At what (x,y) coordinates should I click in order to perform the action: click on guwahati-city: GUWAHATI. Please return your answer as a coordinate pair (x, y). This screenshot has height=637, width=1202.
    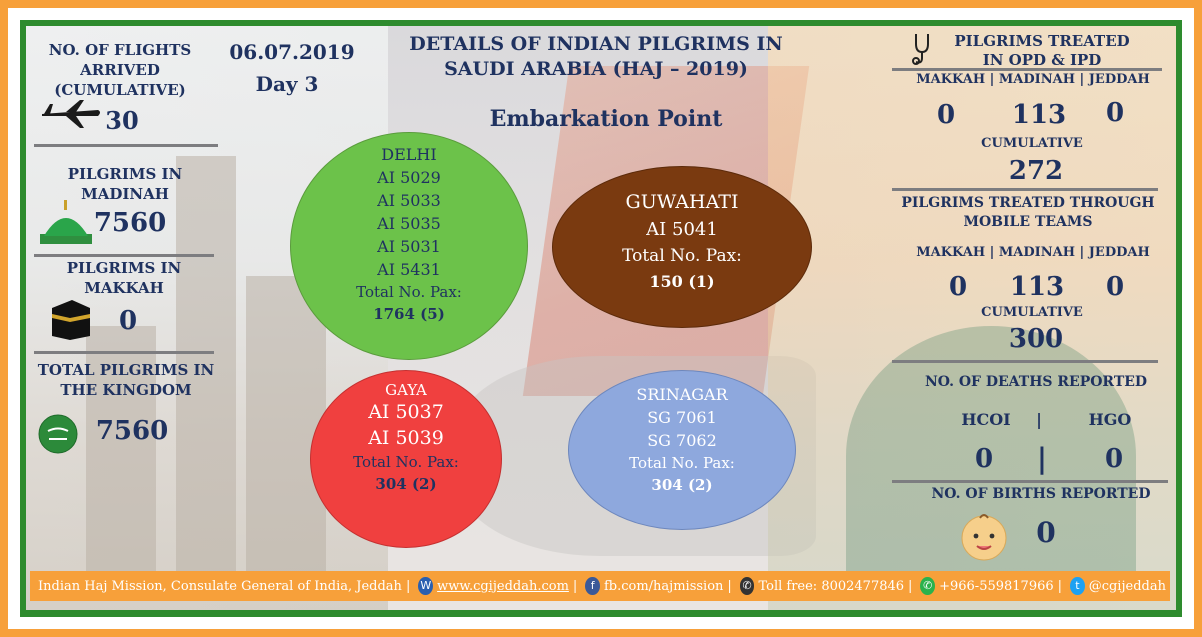
    Looking at the image, I should click on (682, 202).